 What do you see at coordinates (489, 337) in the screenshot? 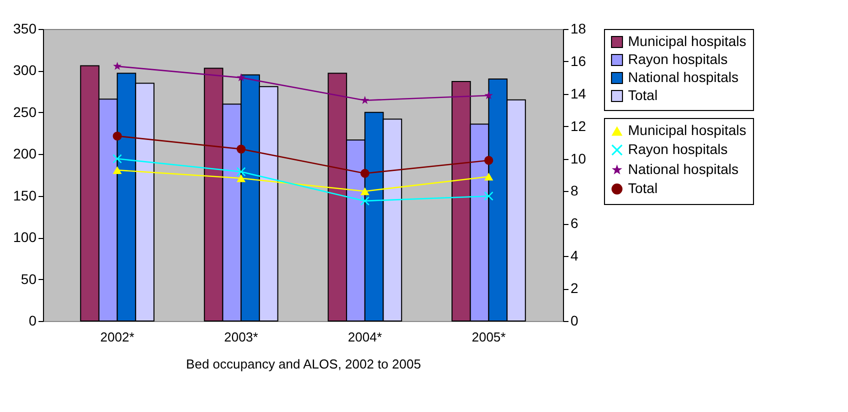
I see `x-tick-label: 2005*` at bounding box center [489, 337].